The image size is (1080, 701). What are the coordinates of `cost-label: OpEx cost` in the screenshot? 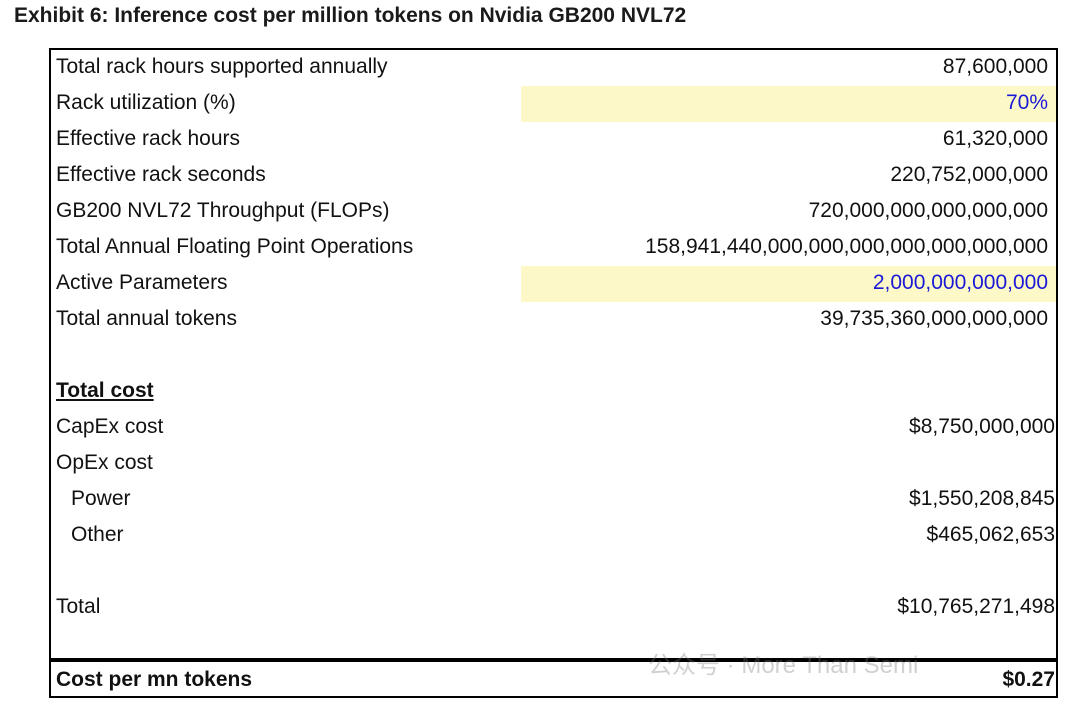 It's located at (104, 462).